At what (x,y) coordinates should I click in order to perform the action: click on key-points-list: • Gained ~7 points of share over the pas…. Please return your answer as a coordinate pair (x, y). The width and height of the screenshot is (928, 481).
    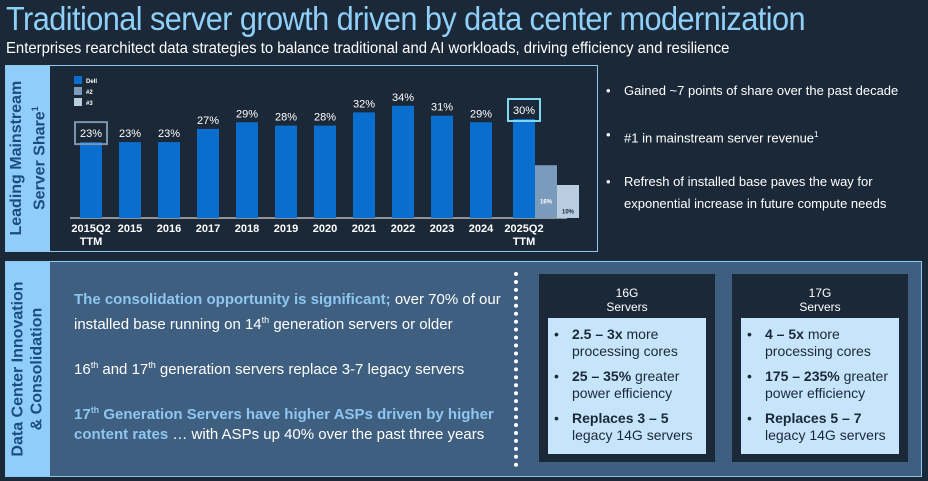
    Looking at the image, I should click on (766, 158).